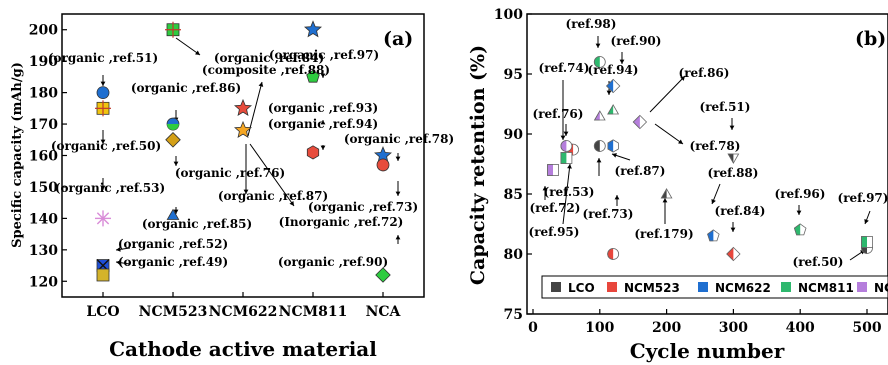 This screenshot has height=365, width=888. What do you see at coordinates (554, 232) in the screenshot?
I see `annotation-label: (ref.95)` at bounding box center [554, 232].